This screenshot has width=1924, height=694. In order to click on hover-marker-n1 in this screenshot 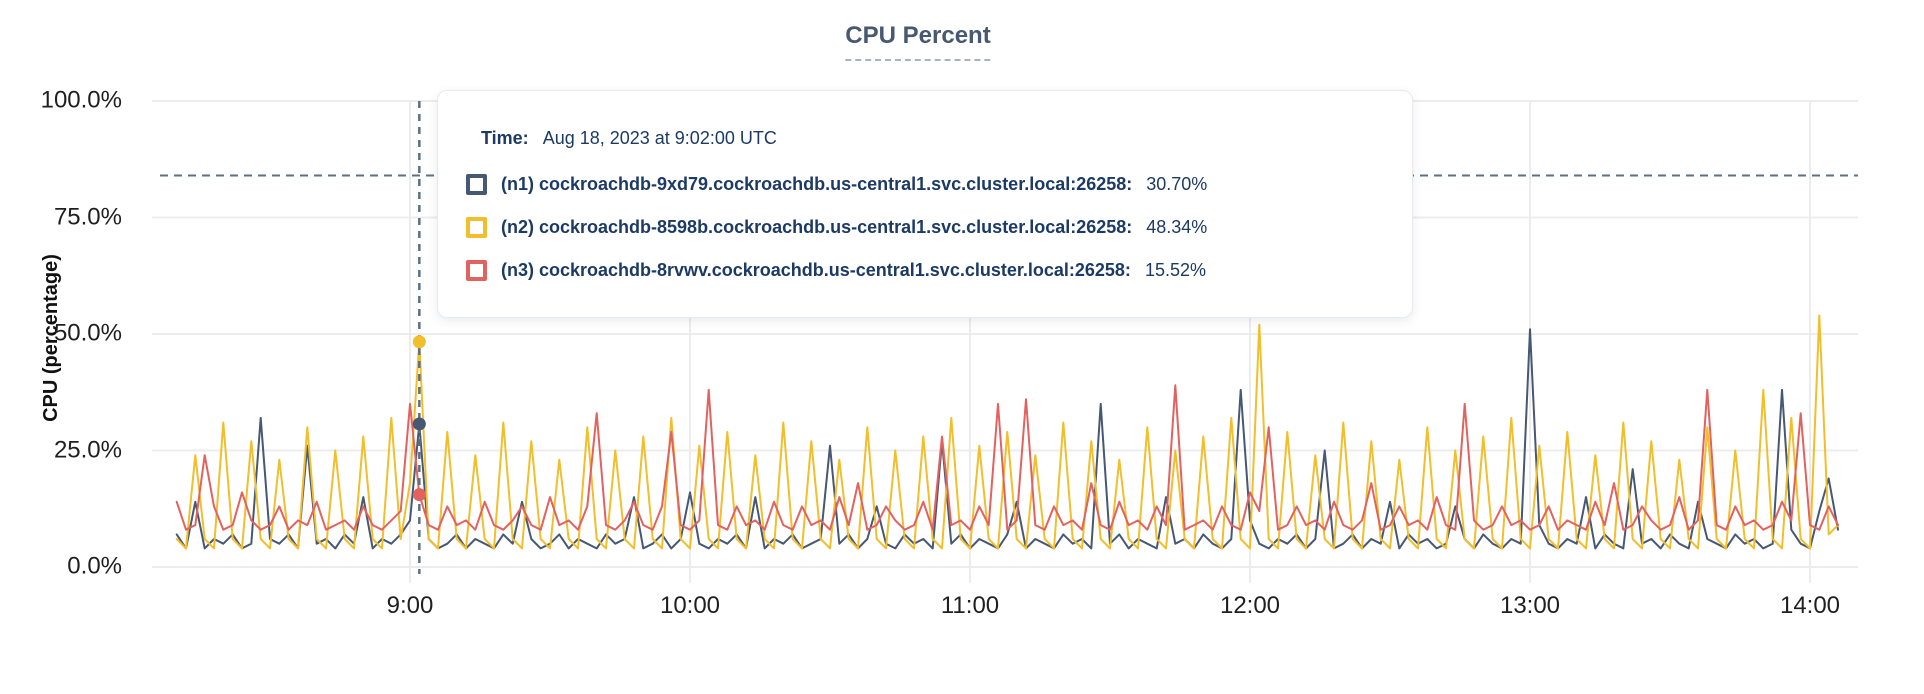, I will do `click(419, 424)`.